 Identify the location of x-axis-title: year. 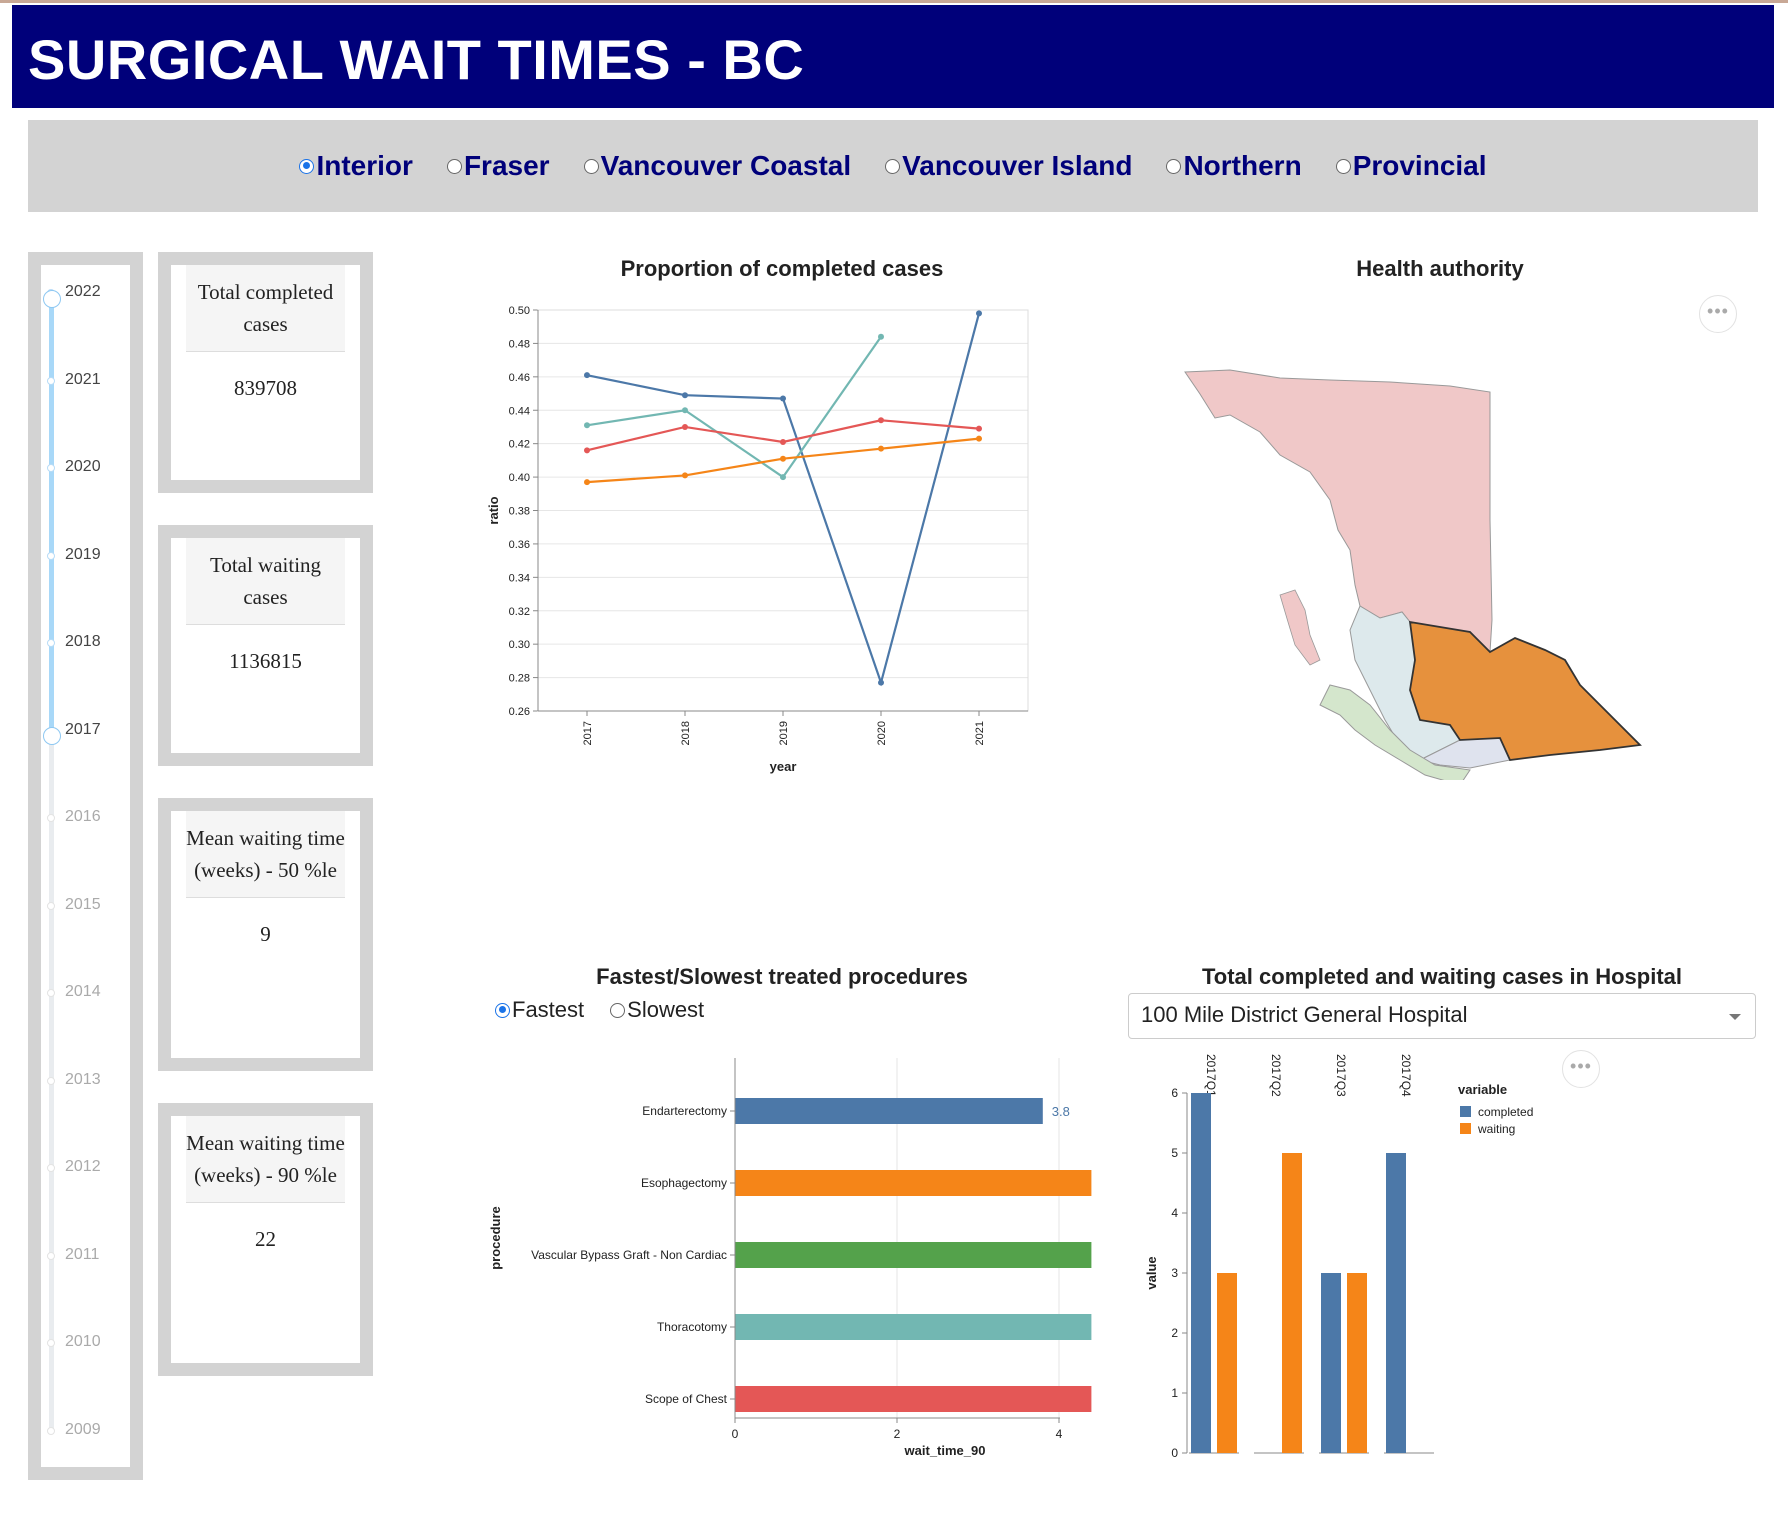
(783, 766).